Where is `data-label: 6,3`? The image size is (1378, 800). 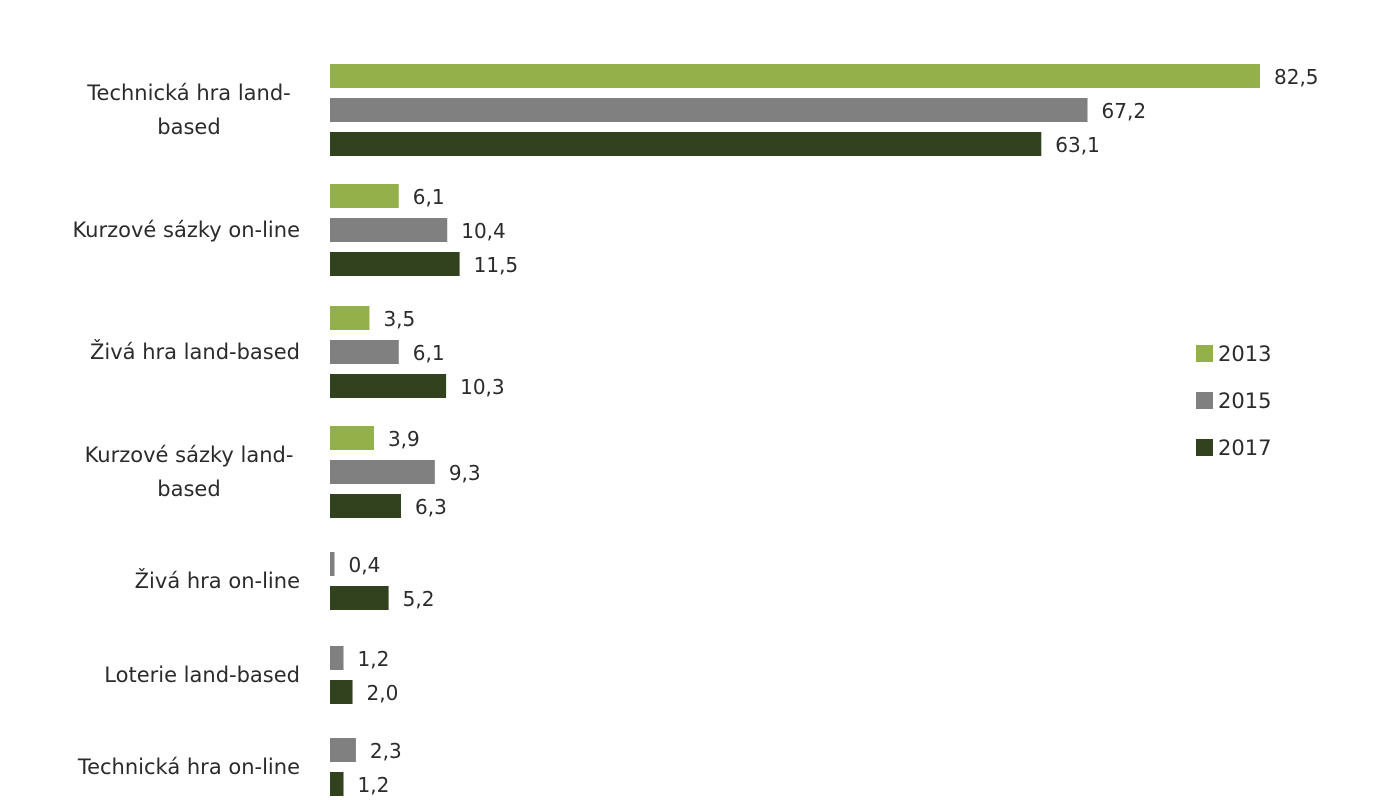 data-label: 6,3 is located at coordinates (431, 507).